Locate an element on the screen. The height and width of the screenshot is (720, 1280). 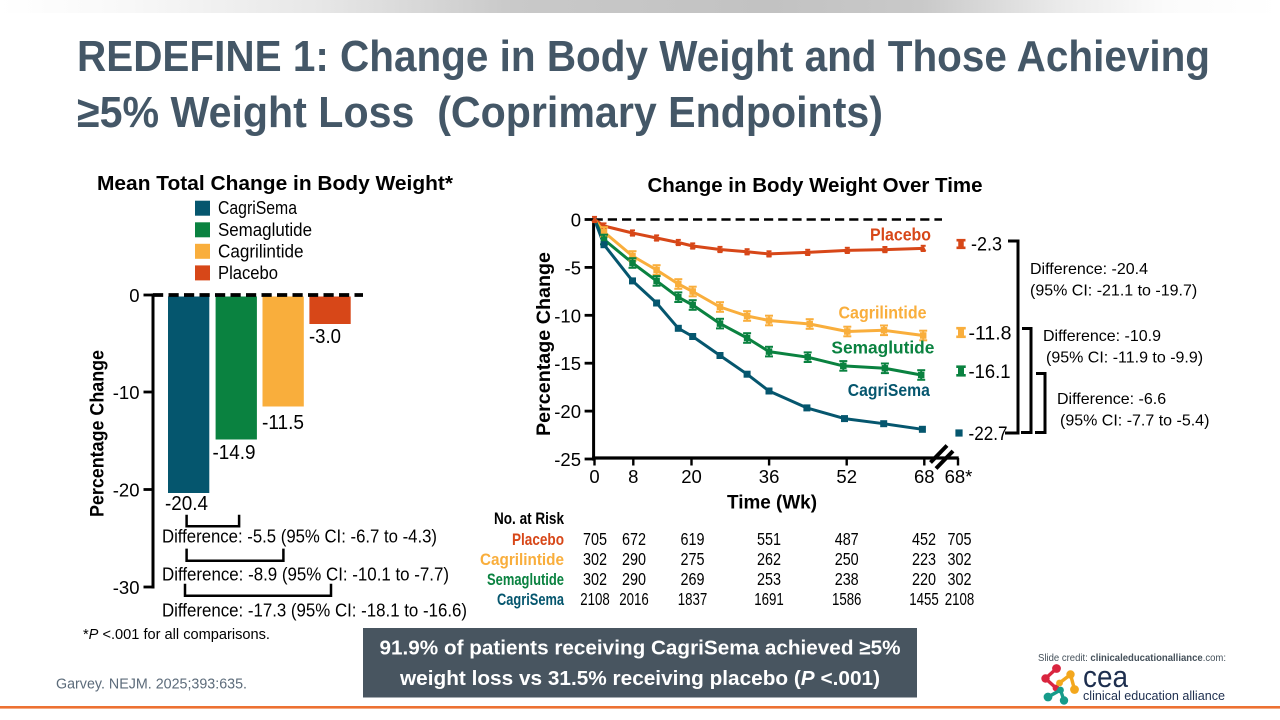
svg-text: (95% CI: -11.9 to -9.9) is located at coordinates (1124, 358).